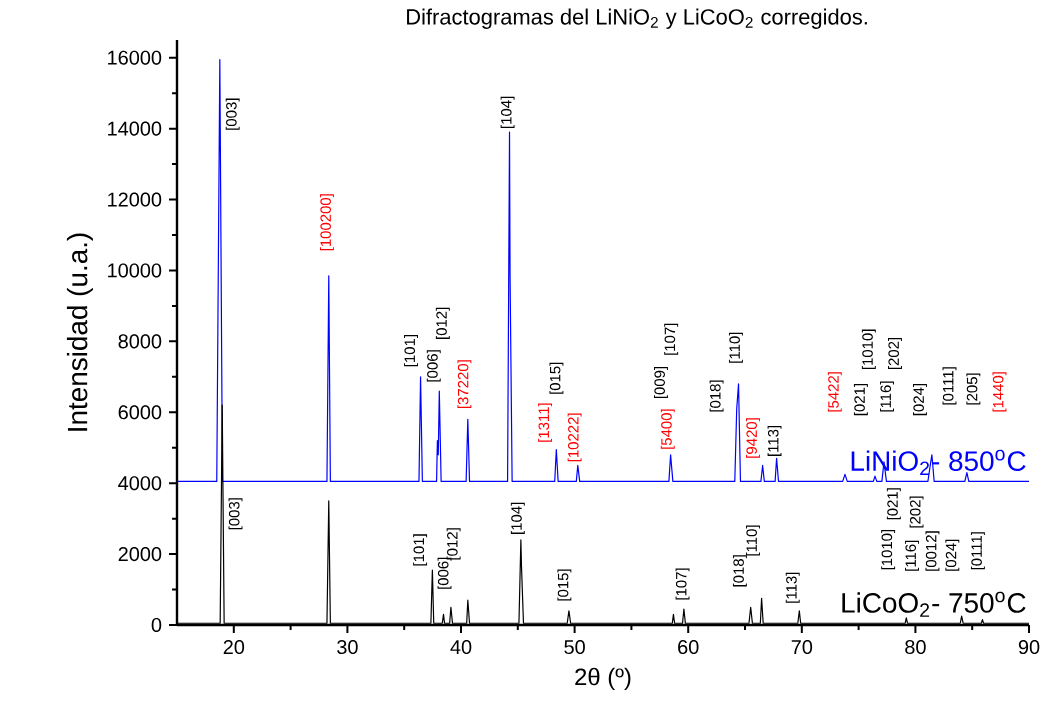 The height and width of the screenshot is (719, 1049). I want to click on annotation: [006], so click(433, 366).